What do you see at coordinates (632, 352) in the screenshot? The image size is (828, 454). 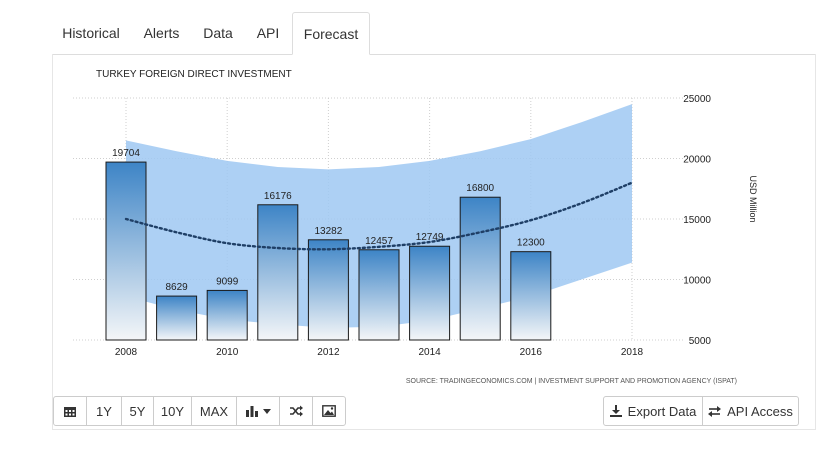 I see `x-tick-label: 2018` at bounding box center [632, 352].